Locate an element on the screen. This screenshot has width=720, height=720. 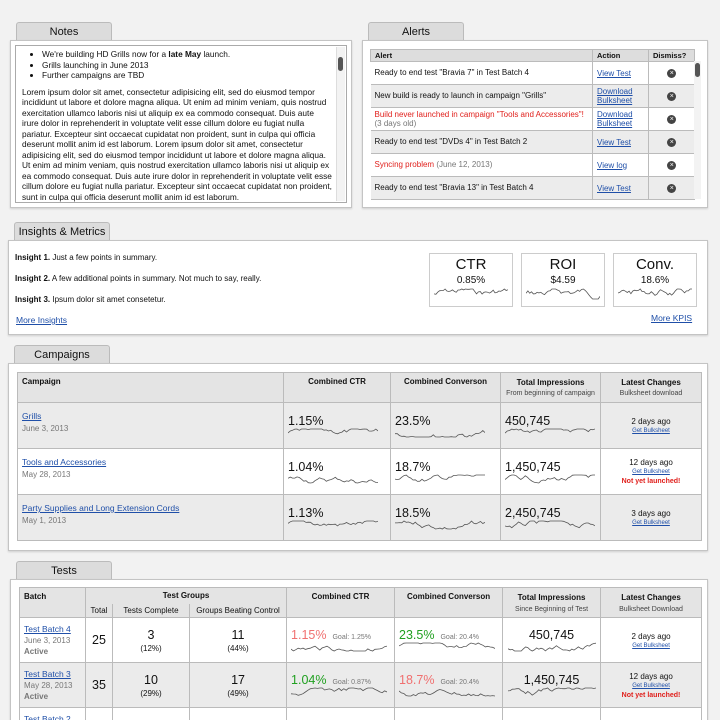
batch-link: Test Batch 3 is located at coordinates (47, 674).